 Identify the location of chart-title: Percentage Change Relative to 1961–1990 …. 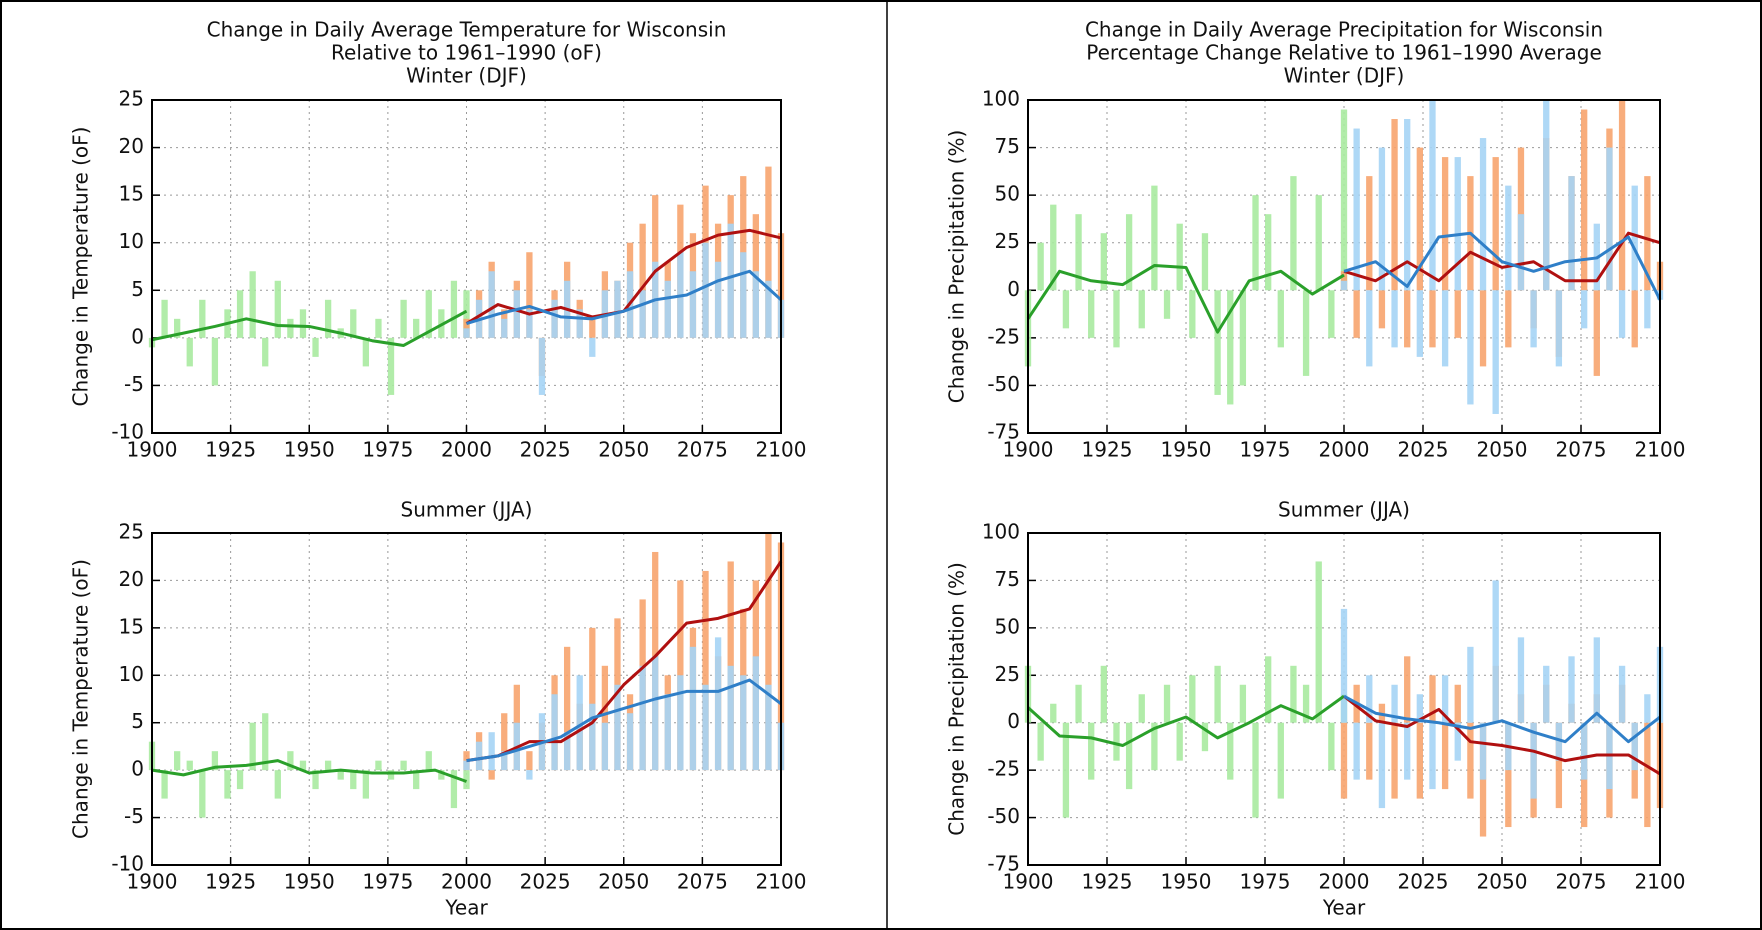
(1344, 53).